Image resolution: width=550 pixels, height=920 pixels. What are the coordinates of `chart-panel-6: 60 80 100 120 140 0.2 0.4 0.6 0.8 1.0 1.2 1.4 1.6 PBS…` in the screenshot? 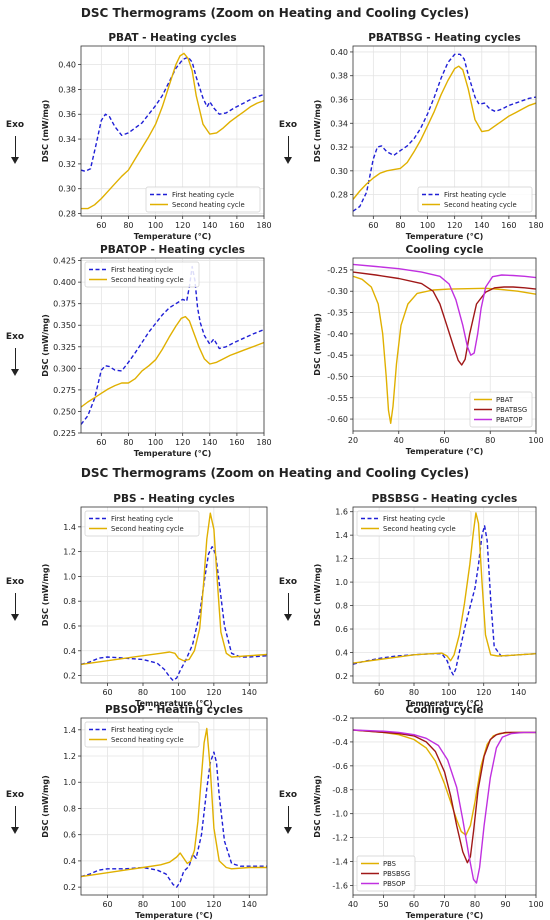 It's located at (425, 600).